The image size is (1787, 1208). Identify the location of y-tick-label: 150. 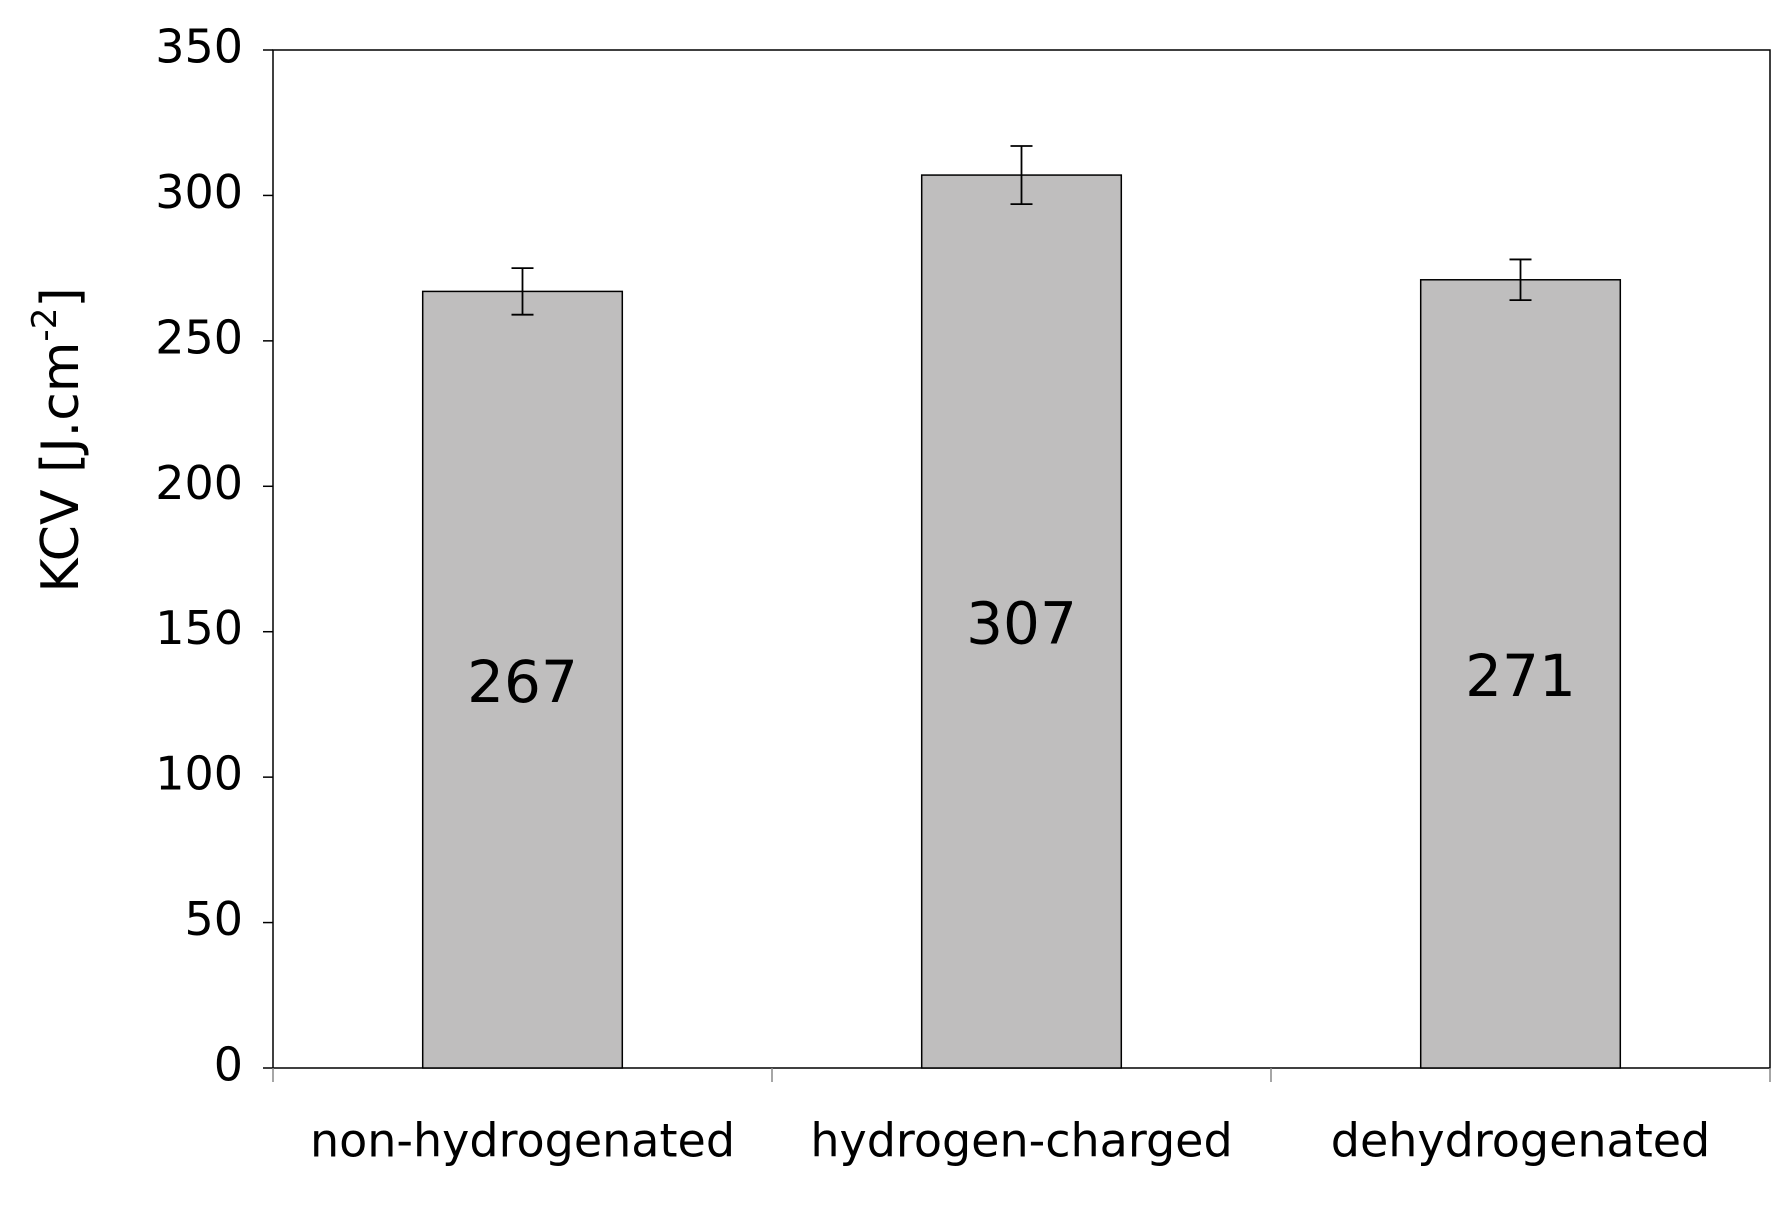
(199, 628).